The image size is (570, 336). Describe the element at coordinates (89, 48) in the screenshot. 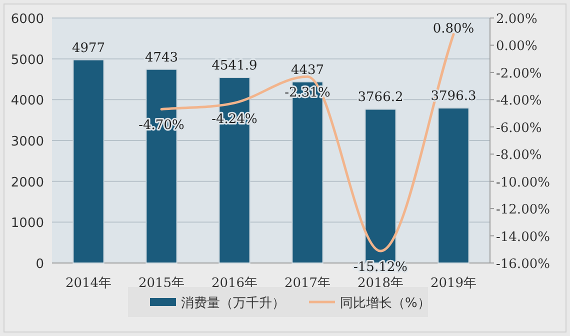

I see `data-label: 4977` at that location.